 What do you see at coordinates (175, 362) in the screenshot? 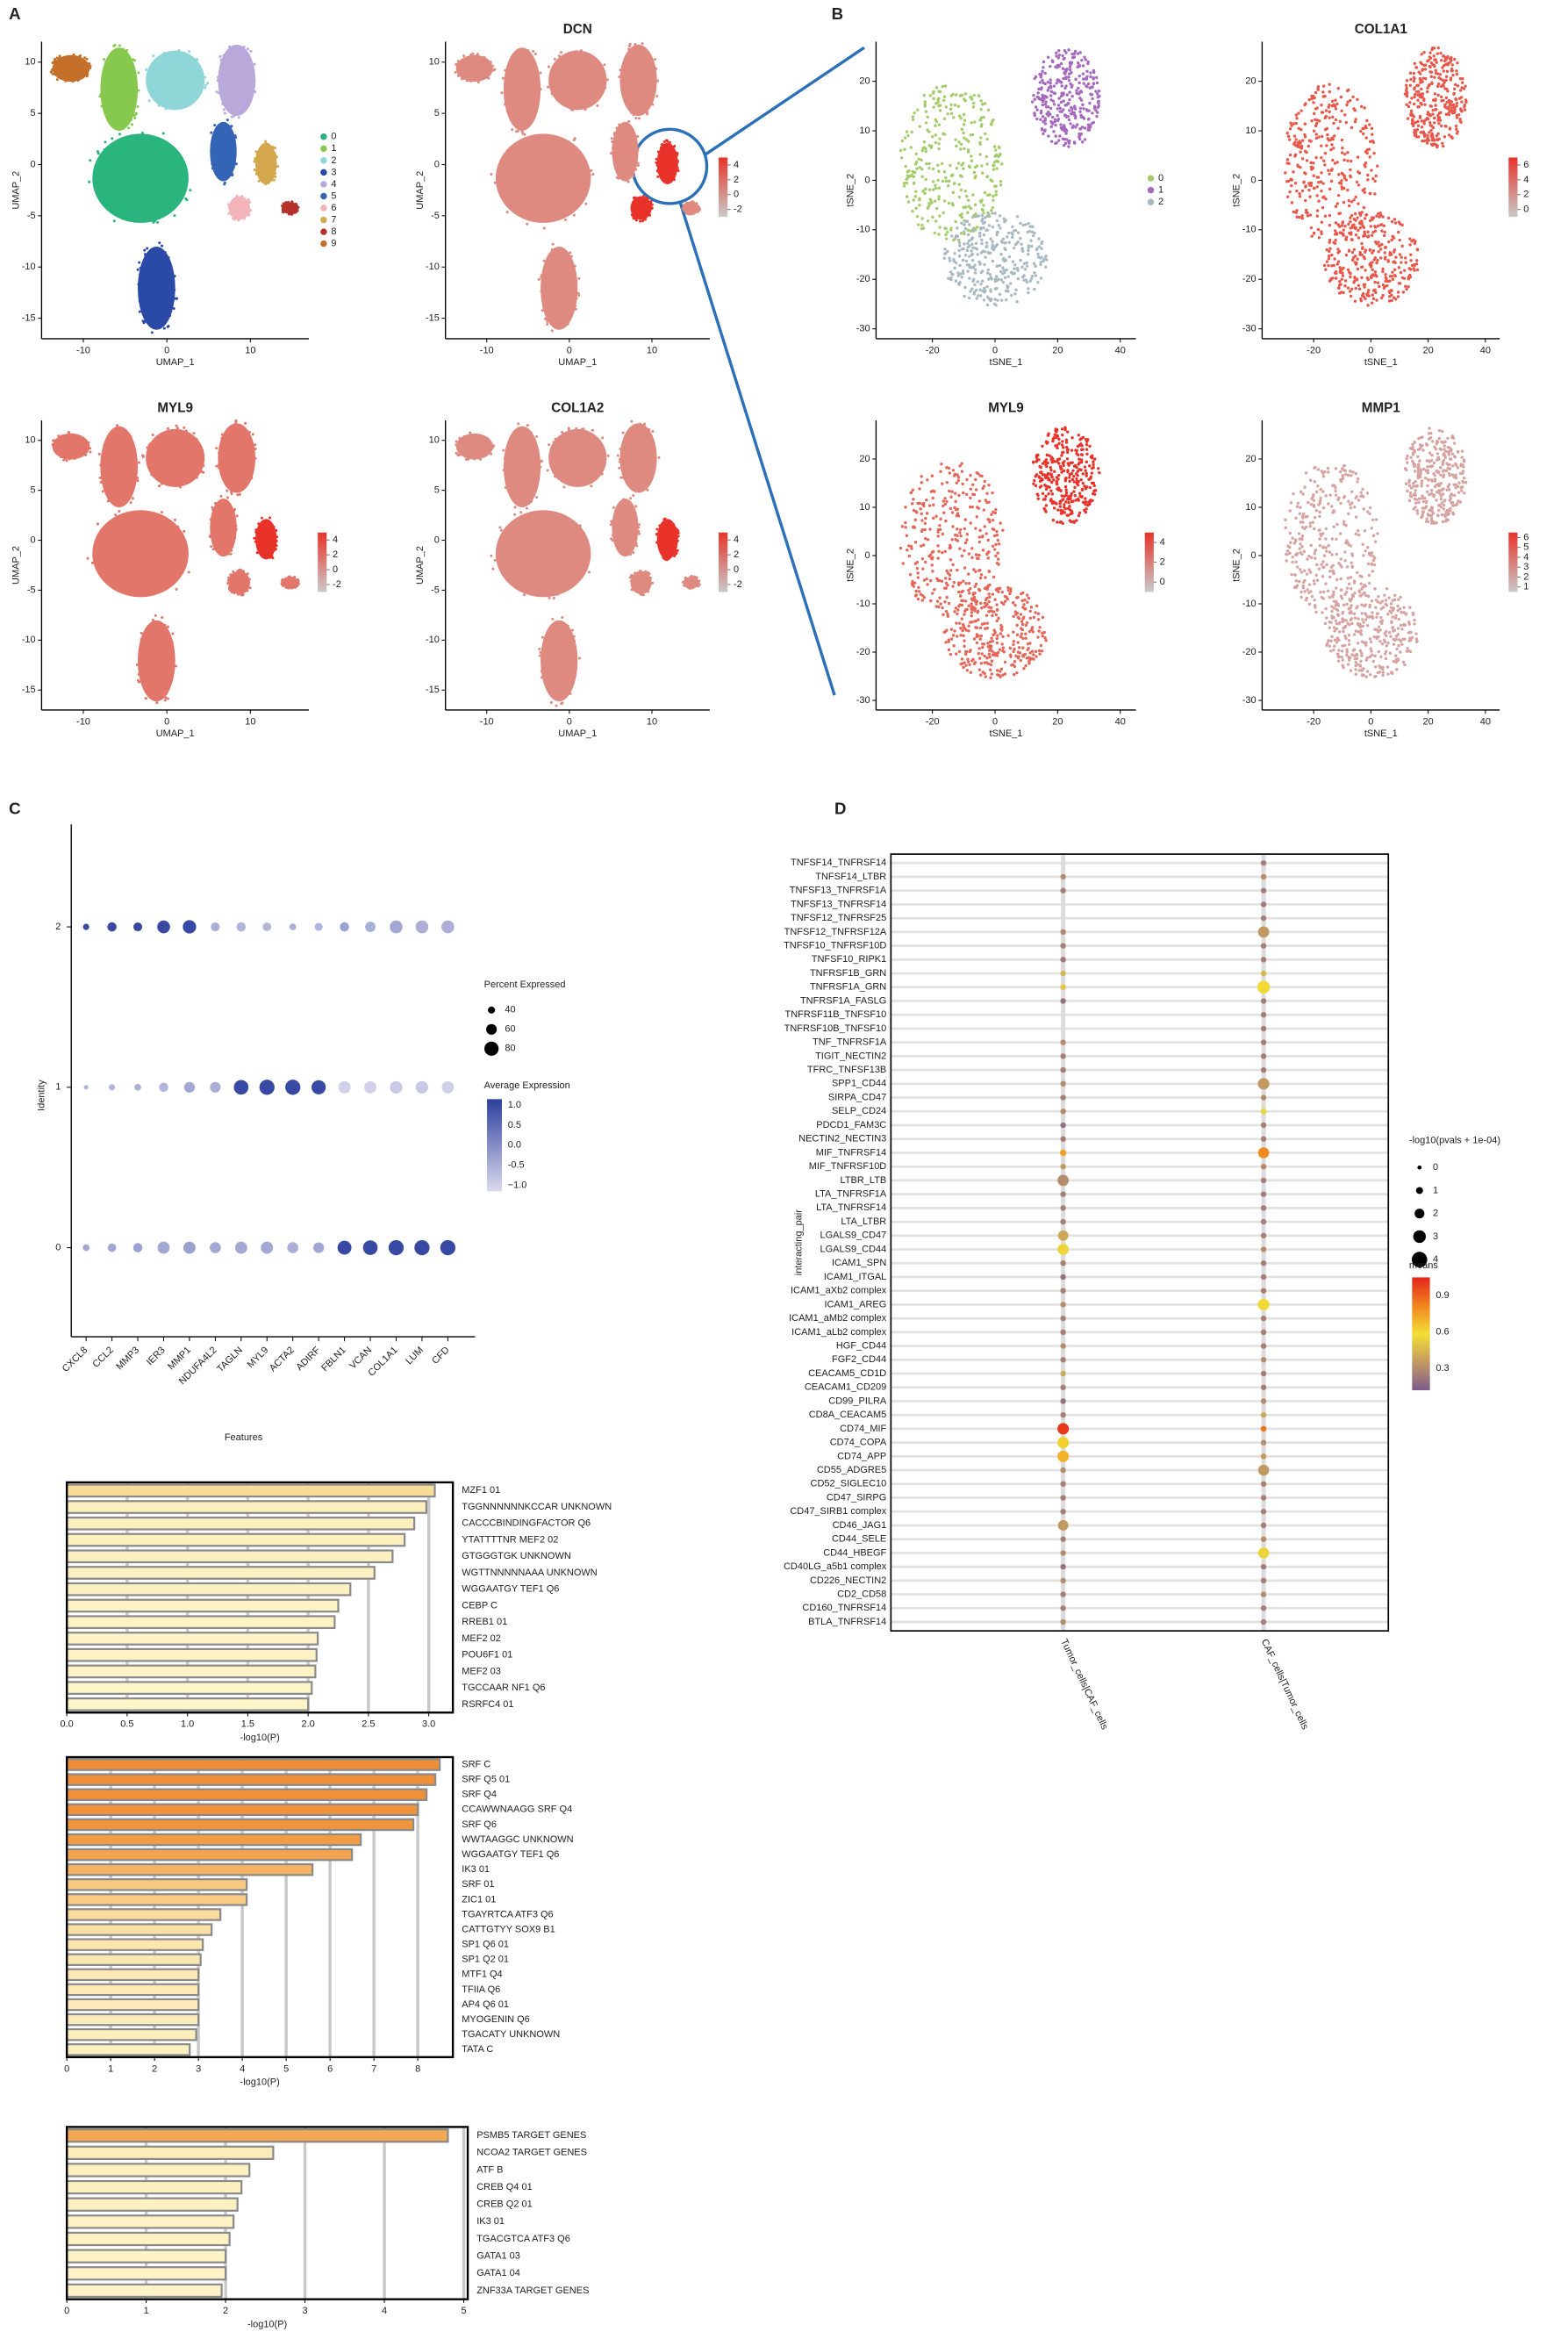
I see `x-axis-label: UMAP_1` at bounding box center [175, 362].